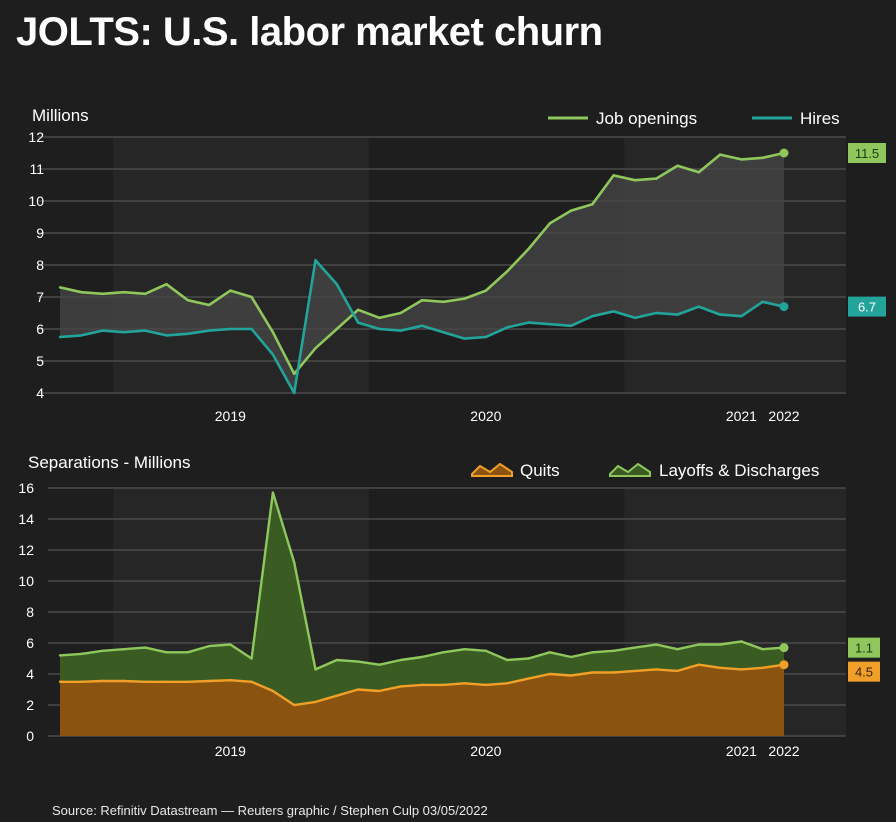 The height and width of the screenshot is (822, 896). I want to click on end-value-badge: 11.5, so click(867, 153).